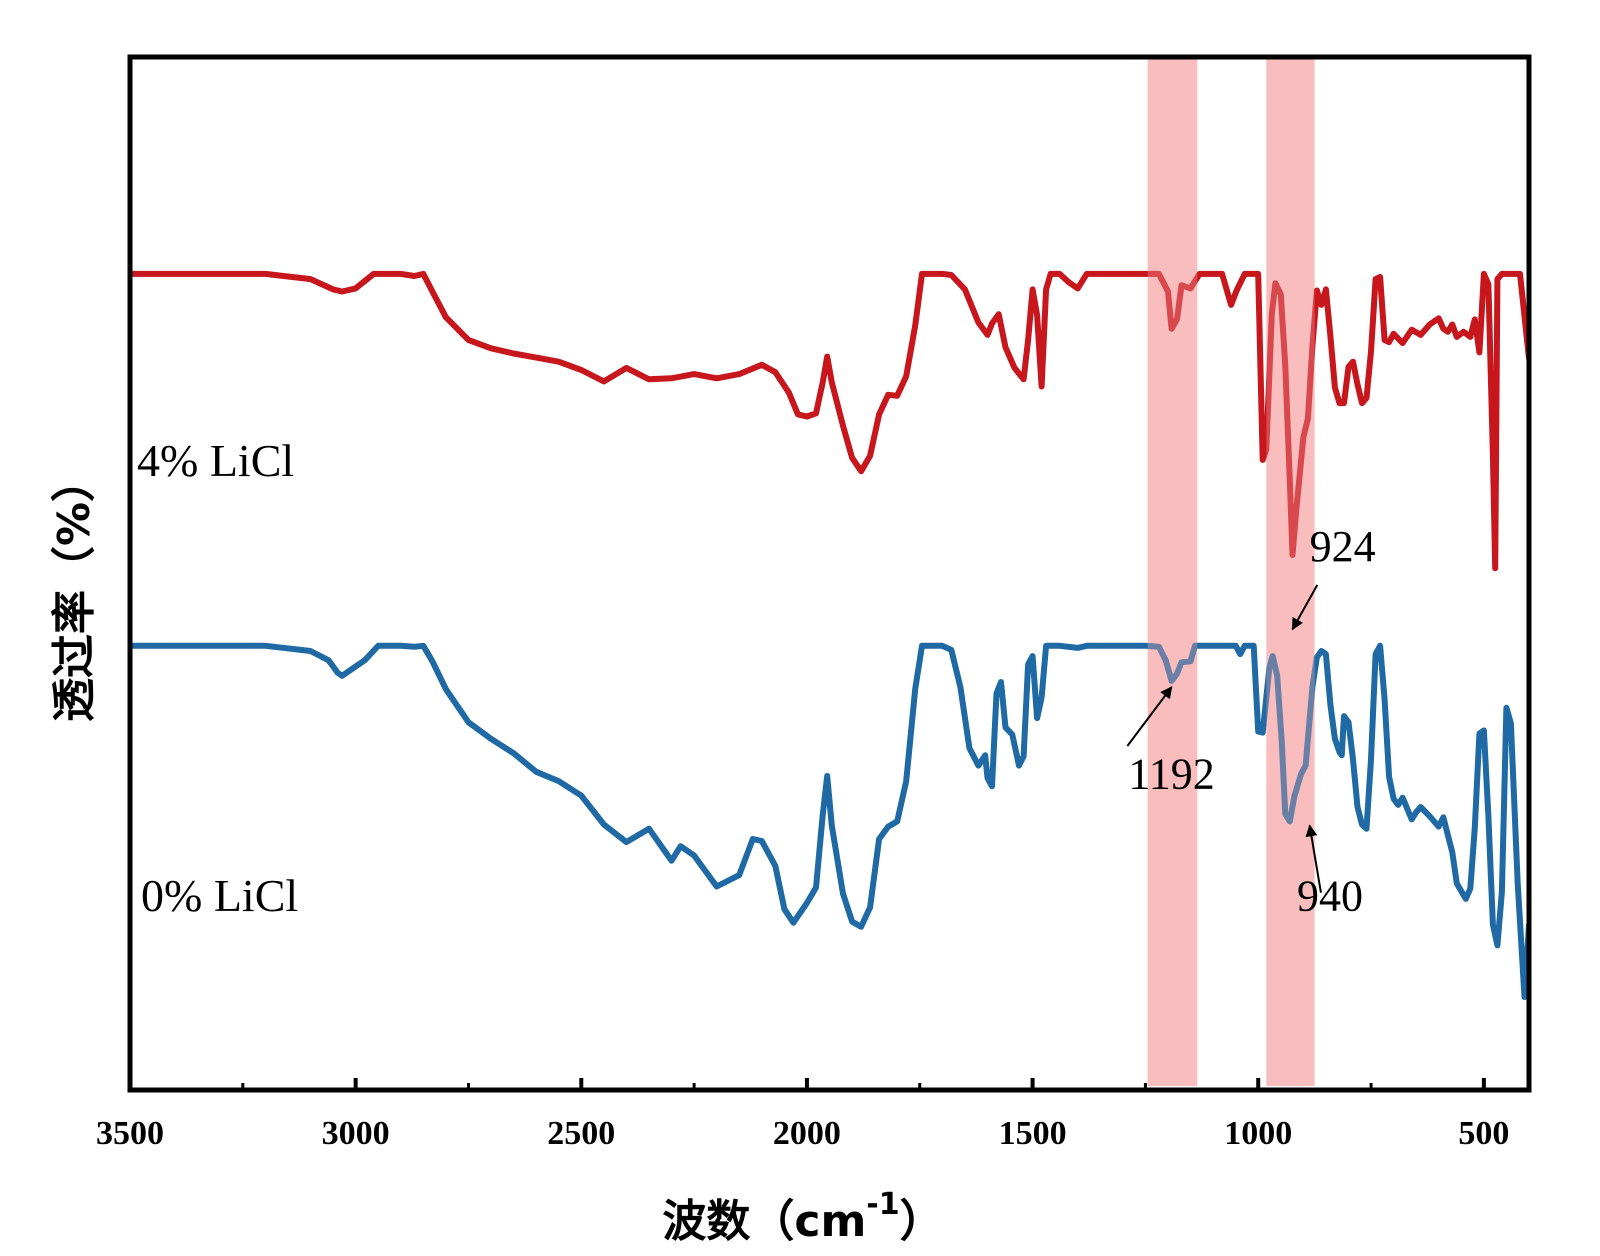 This screenshot has height=1256, width=1600. Describe the element at coordinates (802, 1217) in the screenshot. I see `x-axis-title: 波数（cm-1）` at that location.